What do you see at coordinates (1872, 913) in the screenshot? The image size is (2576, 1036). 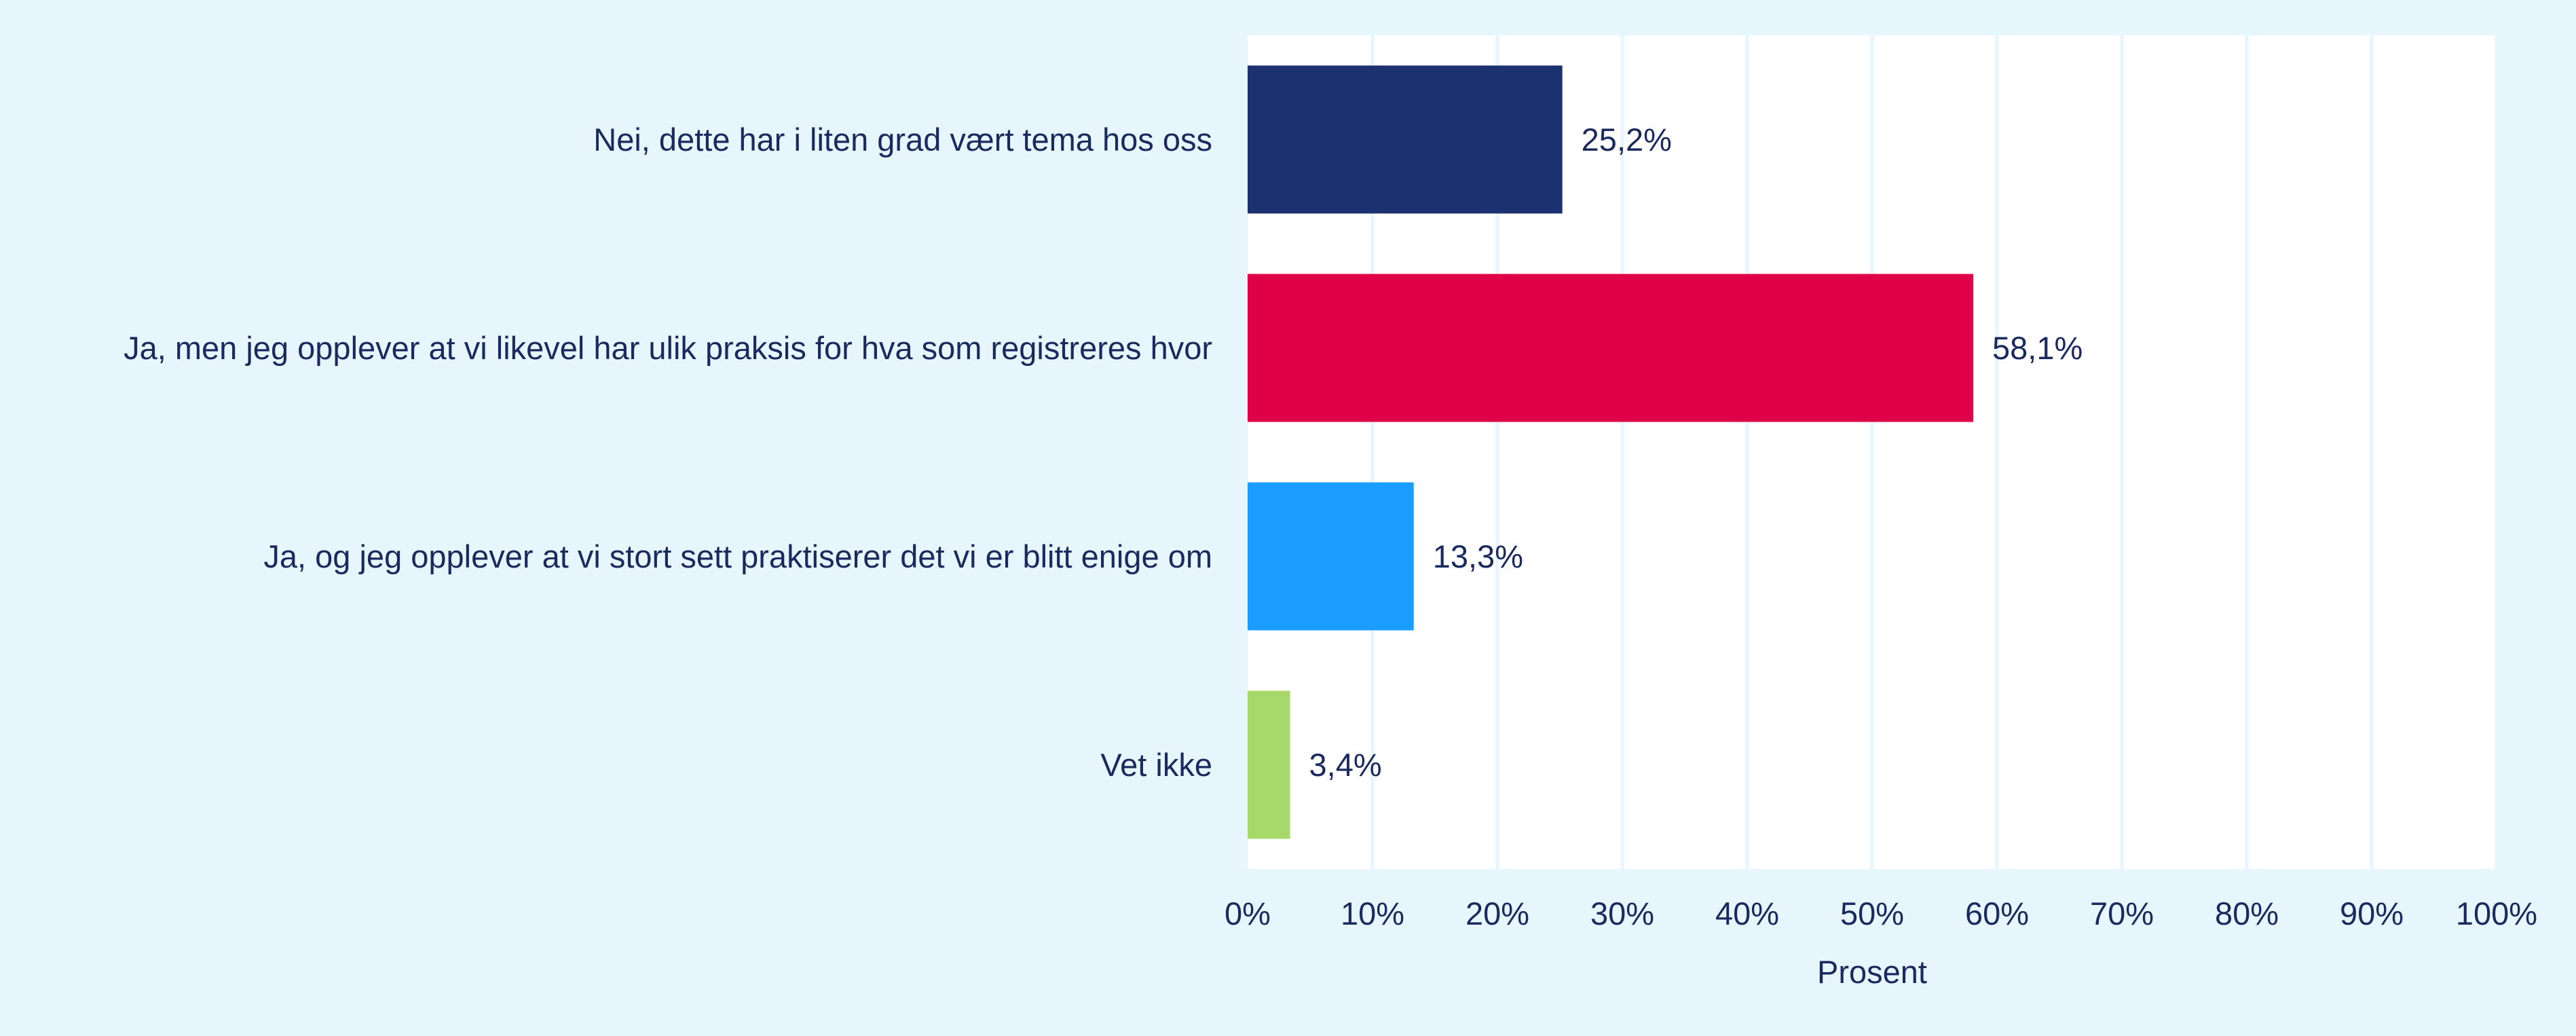 I see `x-tick-label: 50%` at bounding box center [1872, 913].